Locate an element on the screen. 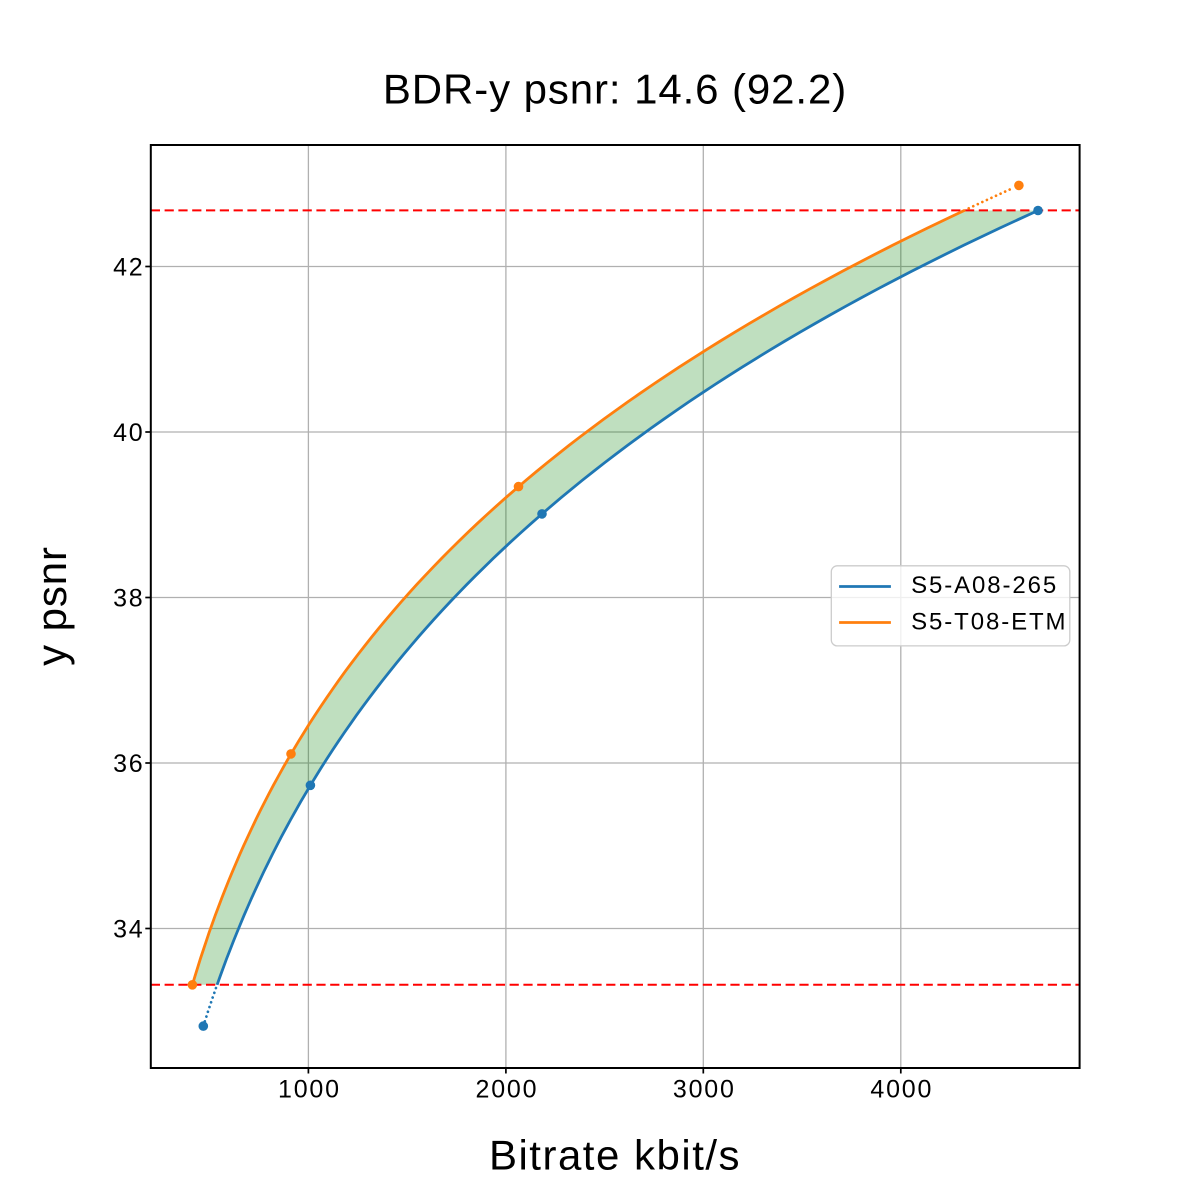 The height and width of the screenshot is (1200, 1200). svg-text: 3000 is located at coordinates (704, 1089).